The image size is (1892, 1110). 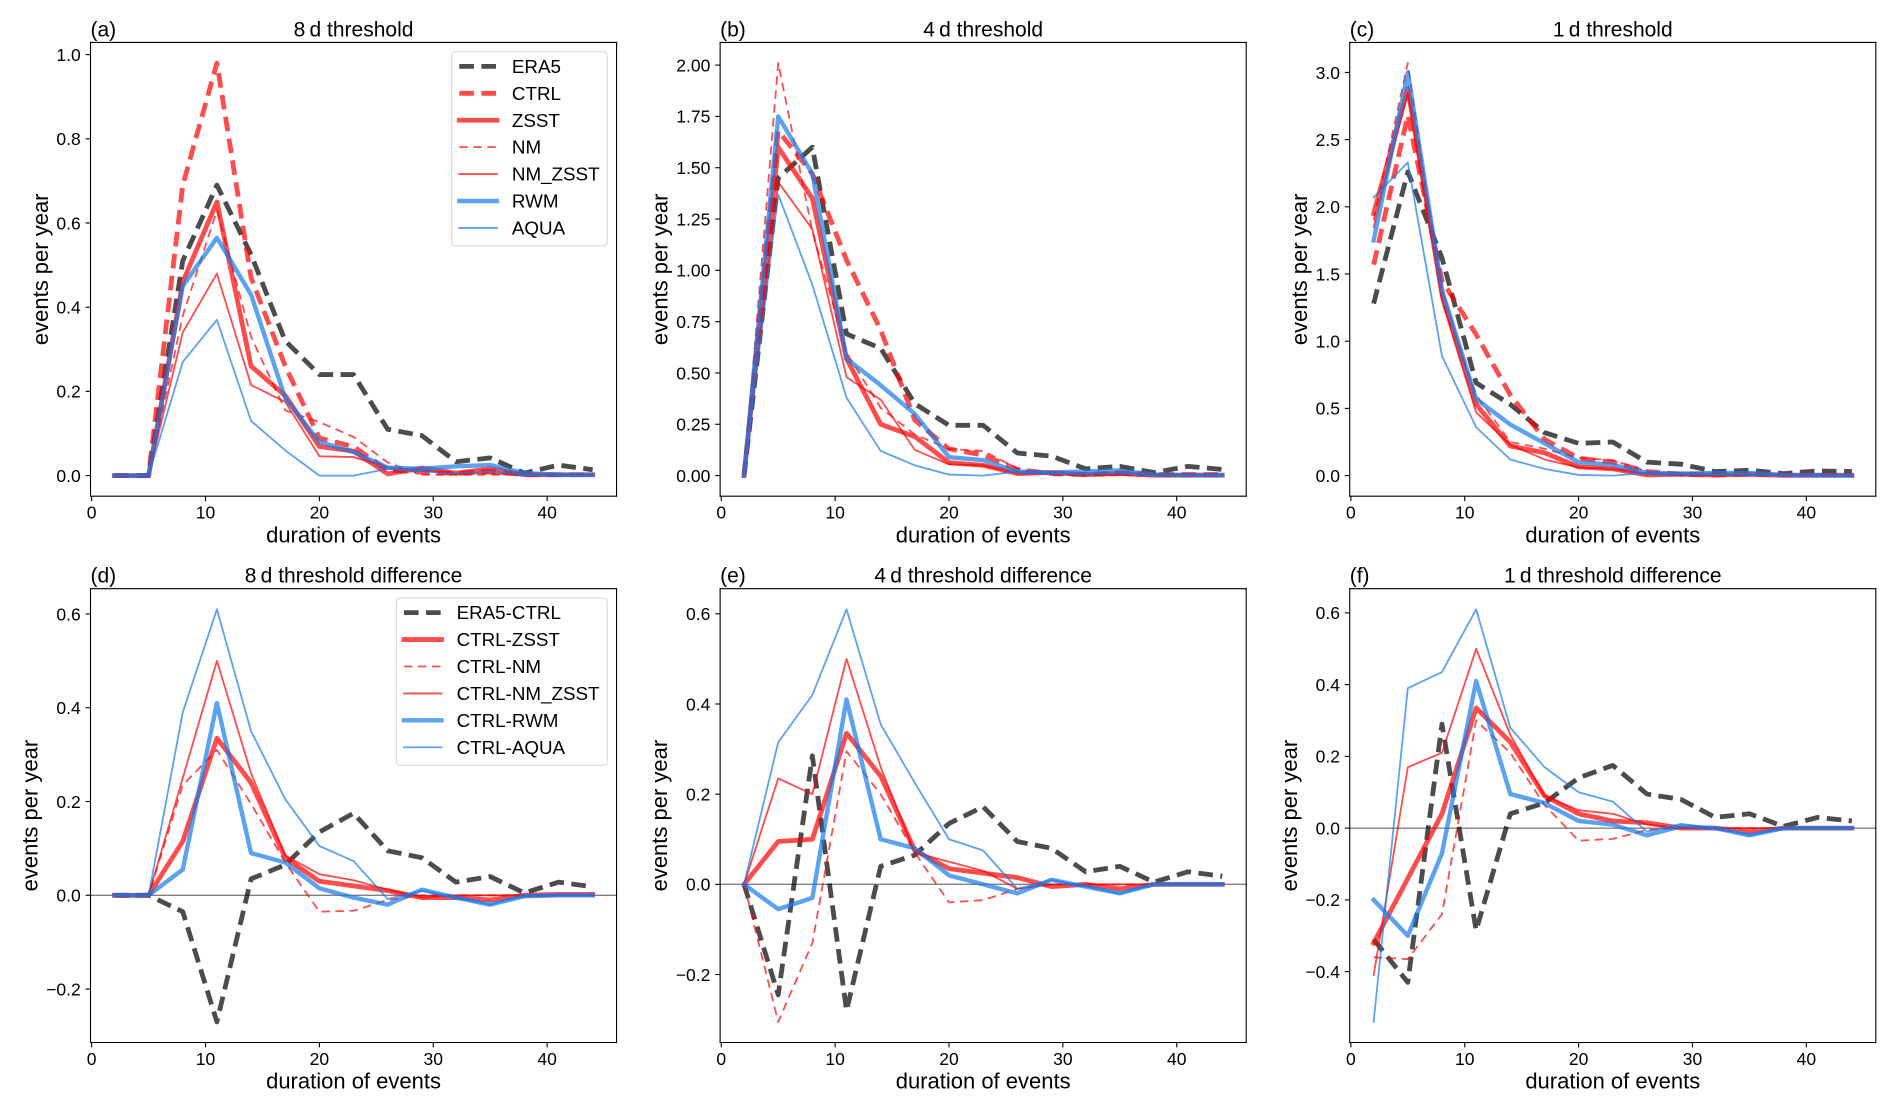 I want to click on svg-text: (d), so click(x=104, y=576).